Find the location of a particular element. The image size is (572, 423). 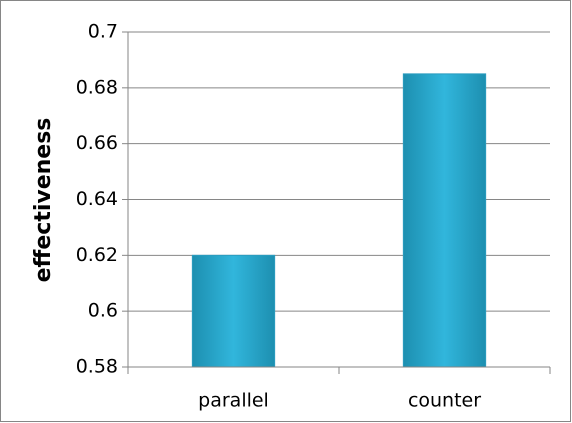

y-tick-label: 0.68 is located at coordinates (97, 87).